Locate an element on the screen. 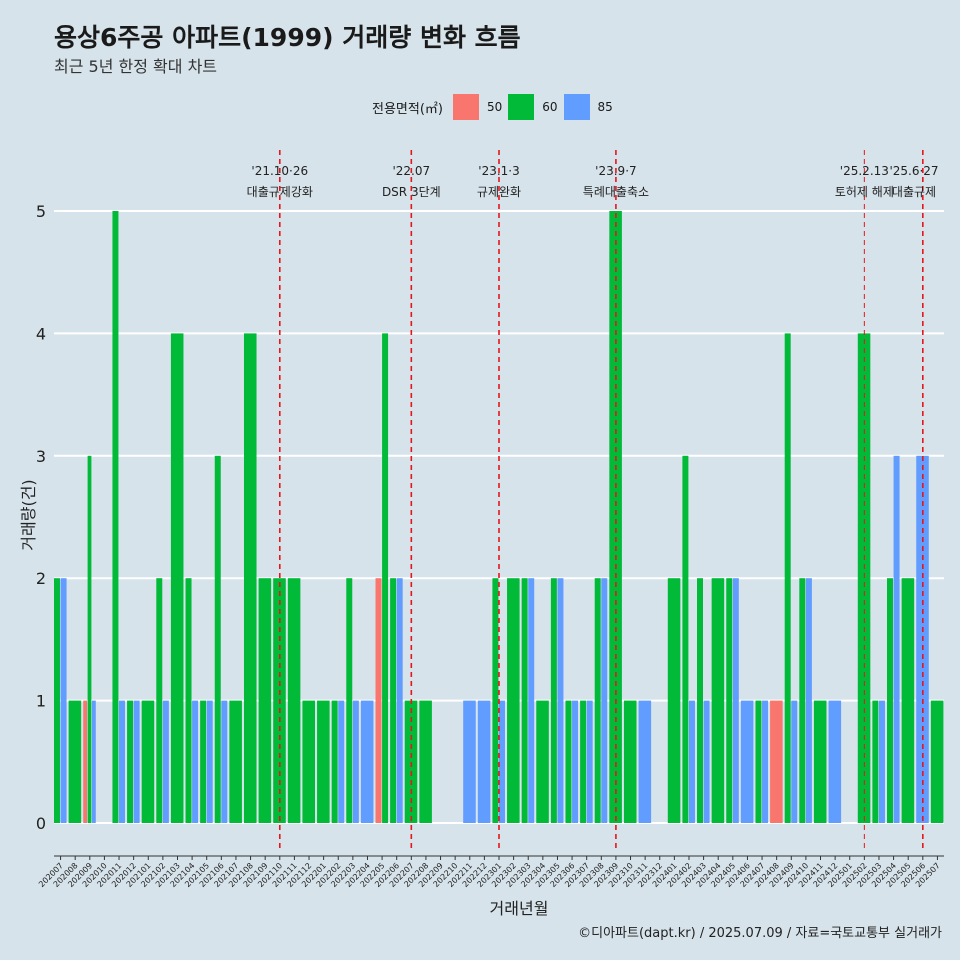 This screenshot has height=960, width=960. y-tick-label: 1 is located at coordinates (41, 701).